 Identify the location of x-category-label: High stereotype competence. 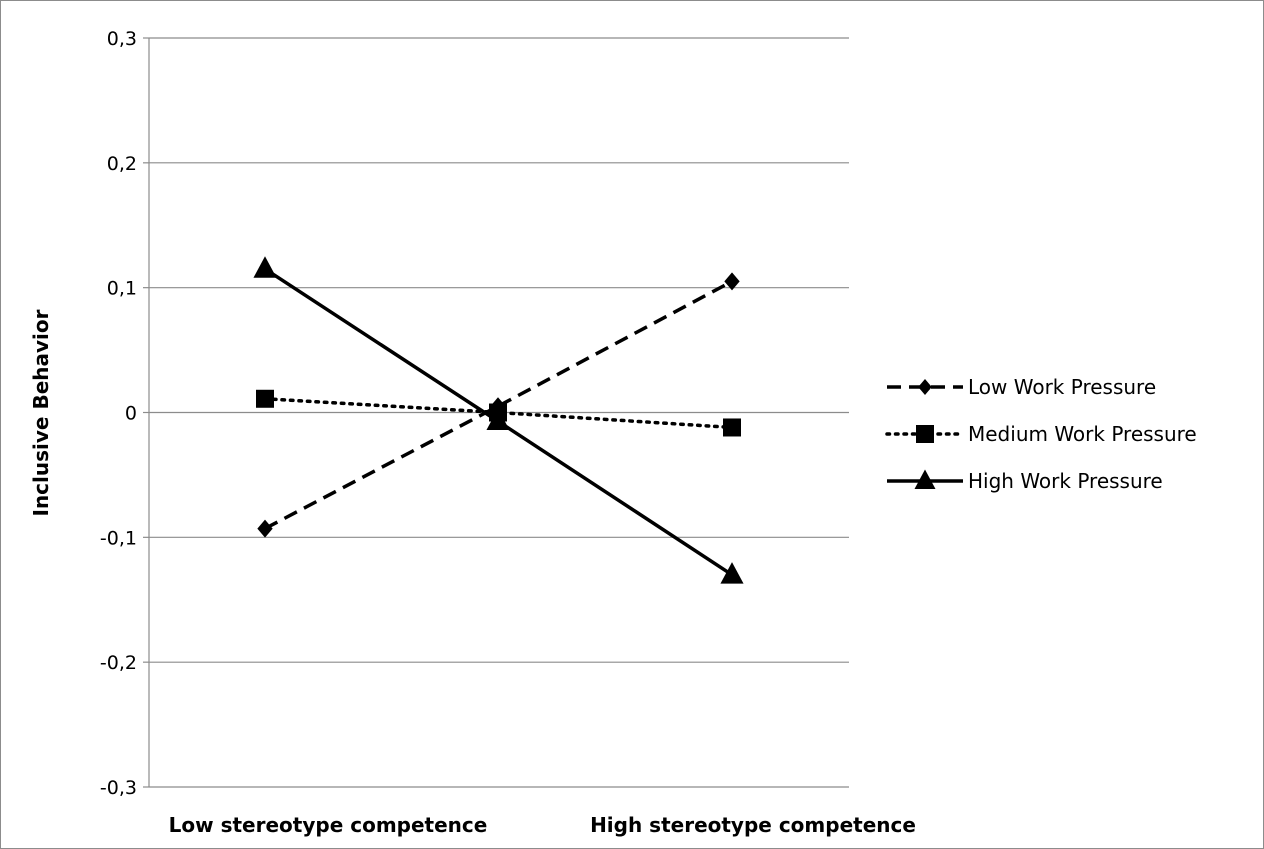
(753, 825).